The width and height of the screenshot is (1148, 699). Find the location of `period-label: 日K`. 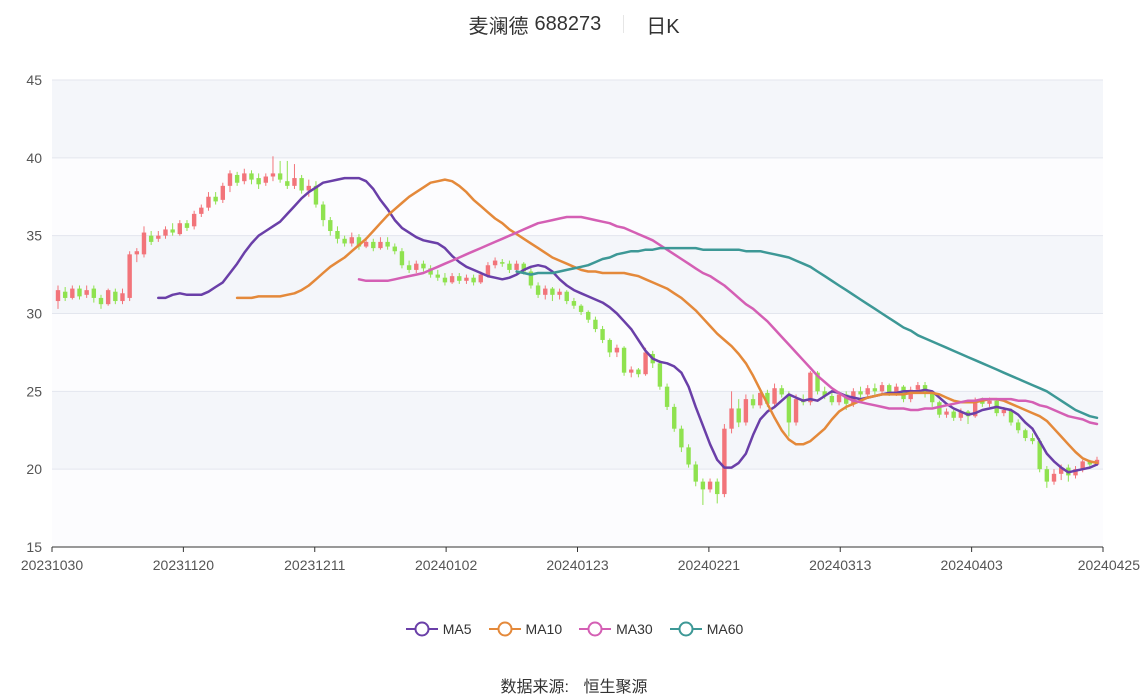

period-label: 日K is located at coordinates (663, 26).